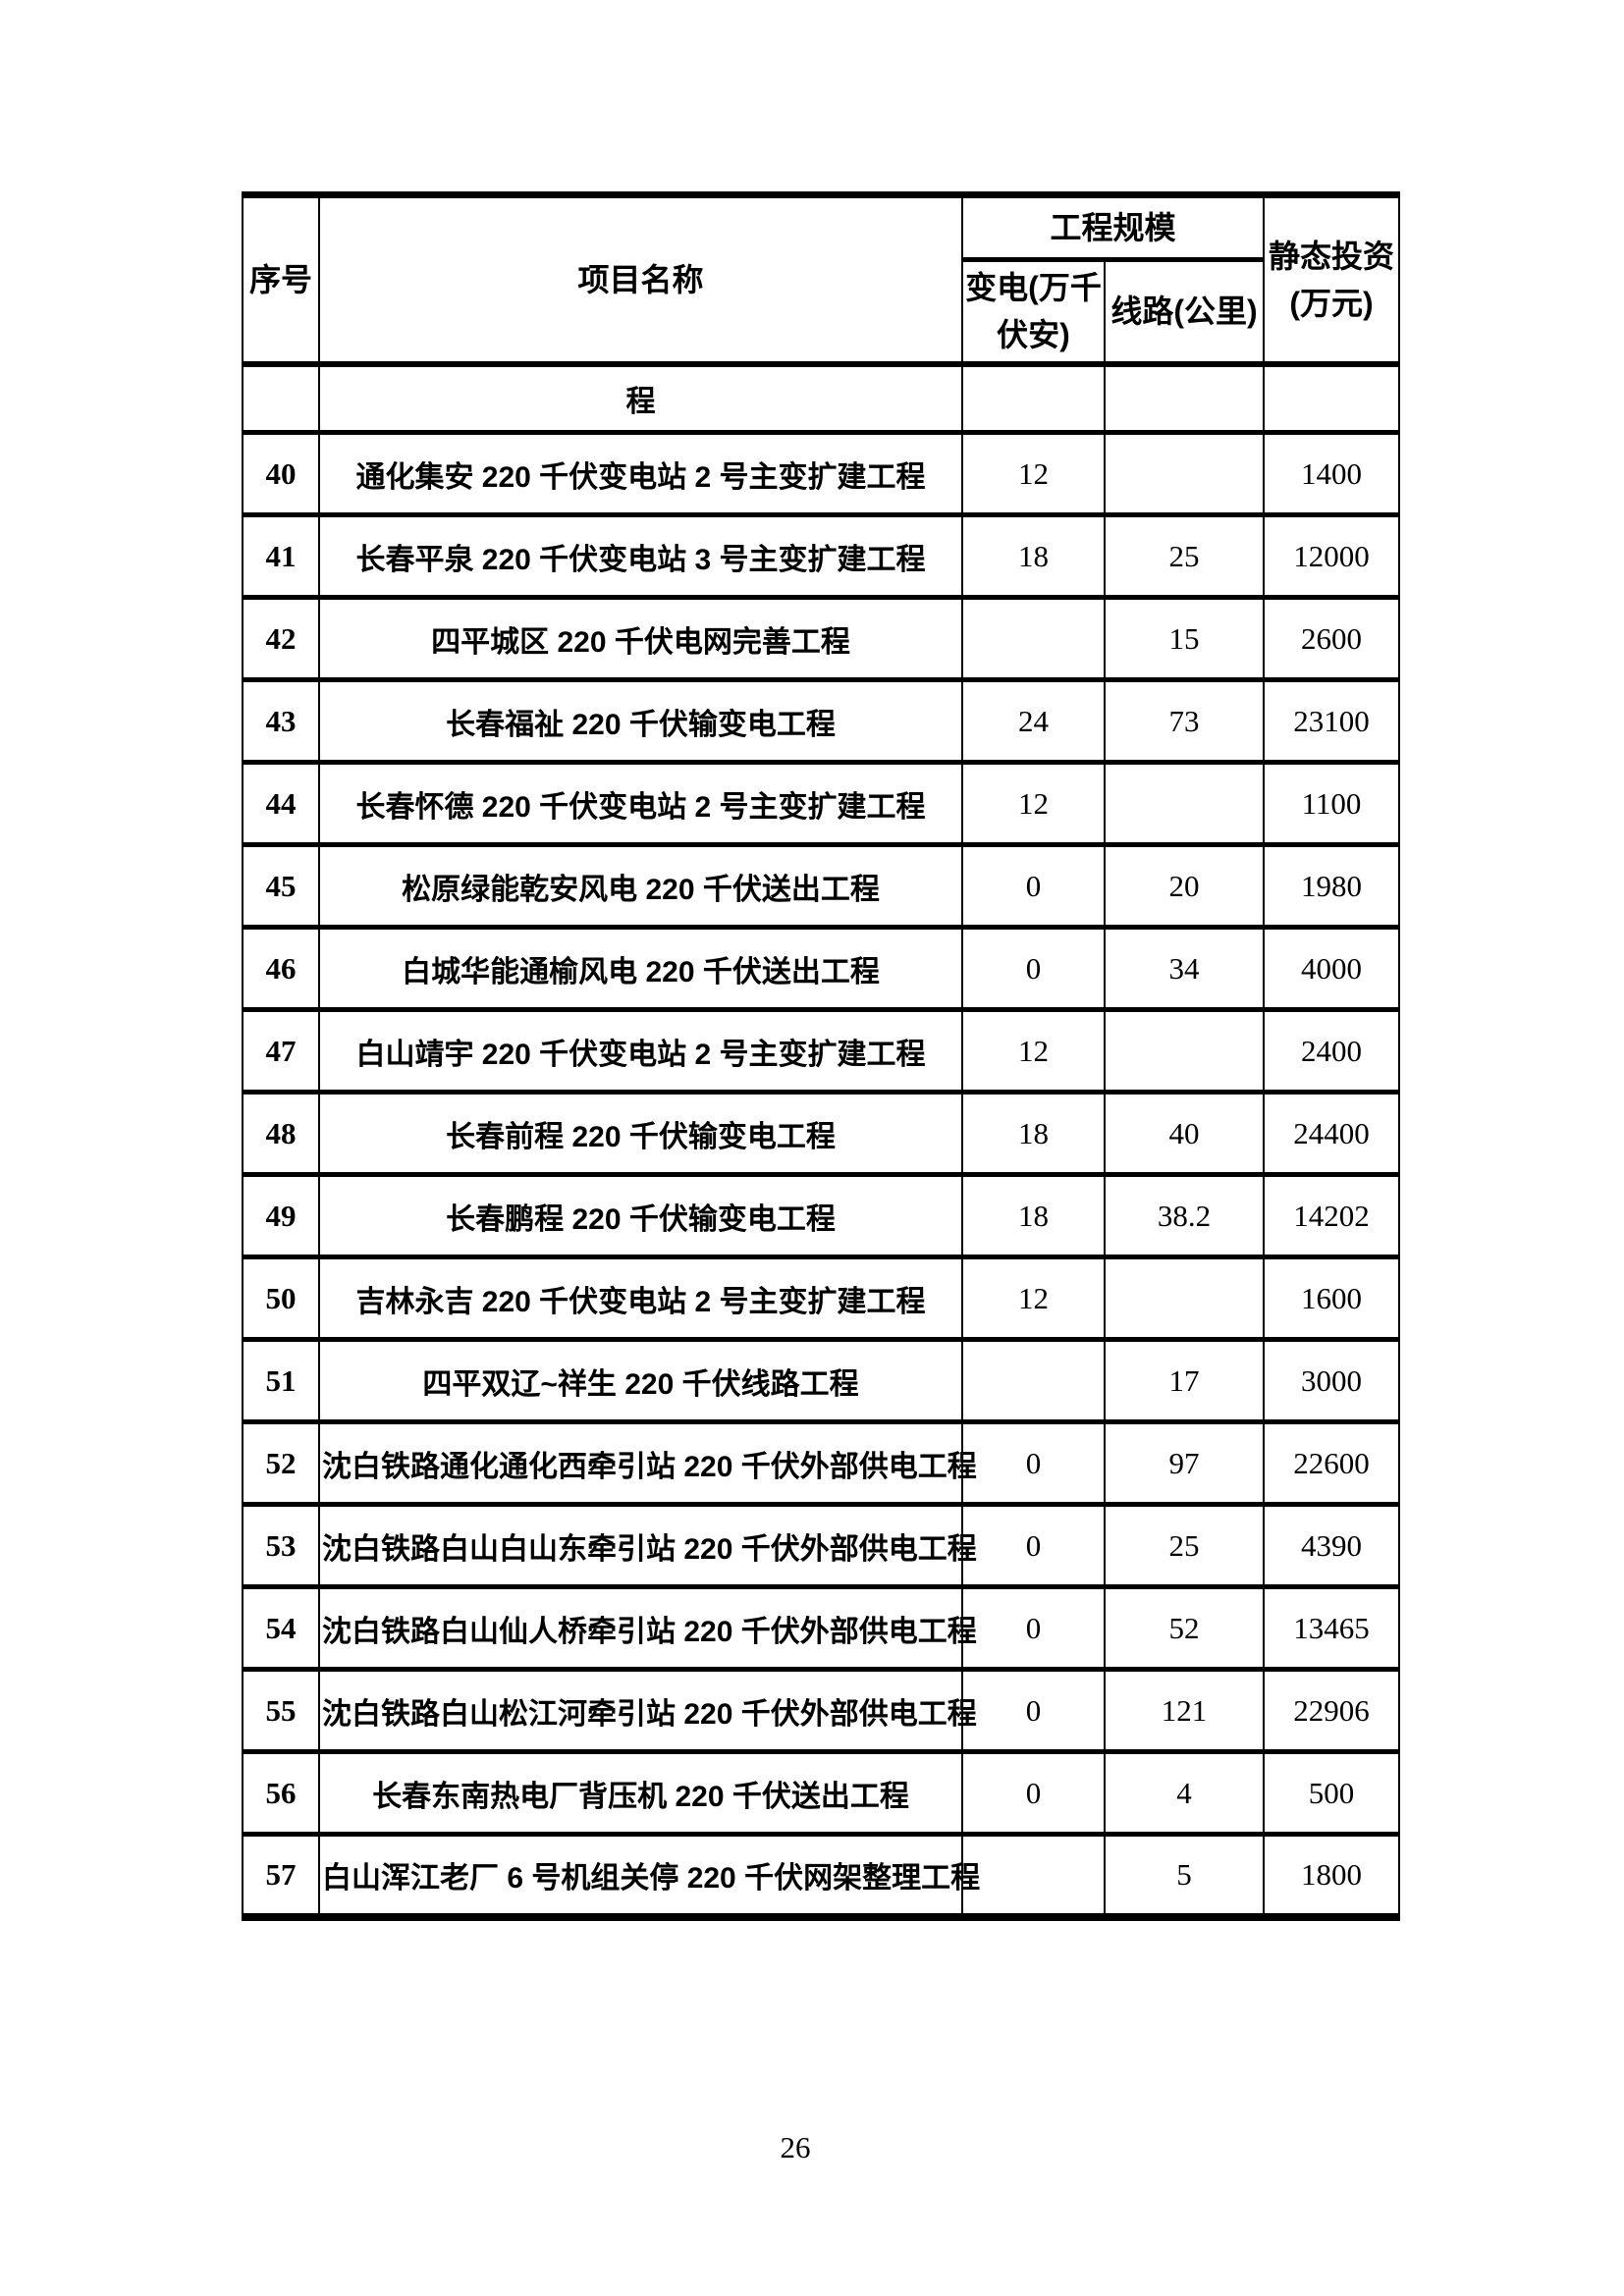 This screenshot has width=1624, height=2296. Describe the element at coordinates (640, 1380) in the screenshot. I see `project-name-cell: 四平双辽~祥生 220 千伏线路工程` at that location.